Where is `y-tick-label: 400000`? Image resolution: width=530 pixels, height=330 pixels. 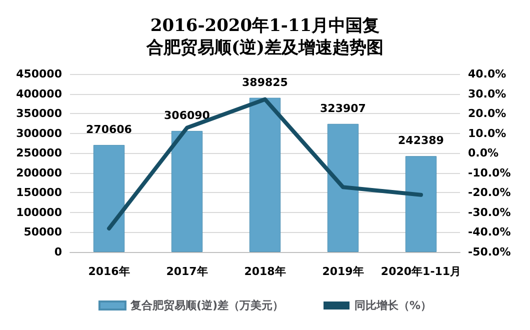
y-tick-label: 400000 is located at coordinates (39, 93).